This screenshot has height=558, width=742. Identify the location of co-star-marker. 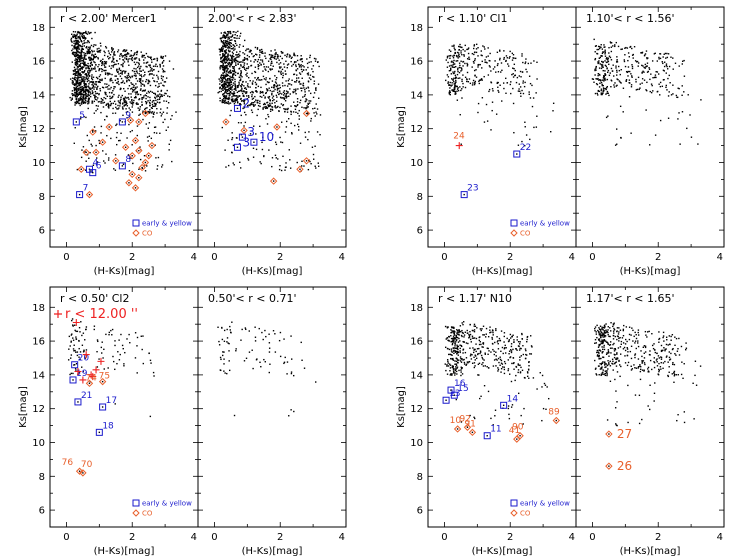
(556, 420).